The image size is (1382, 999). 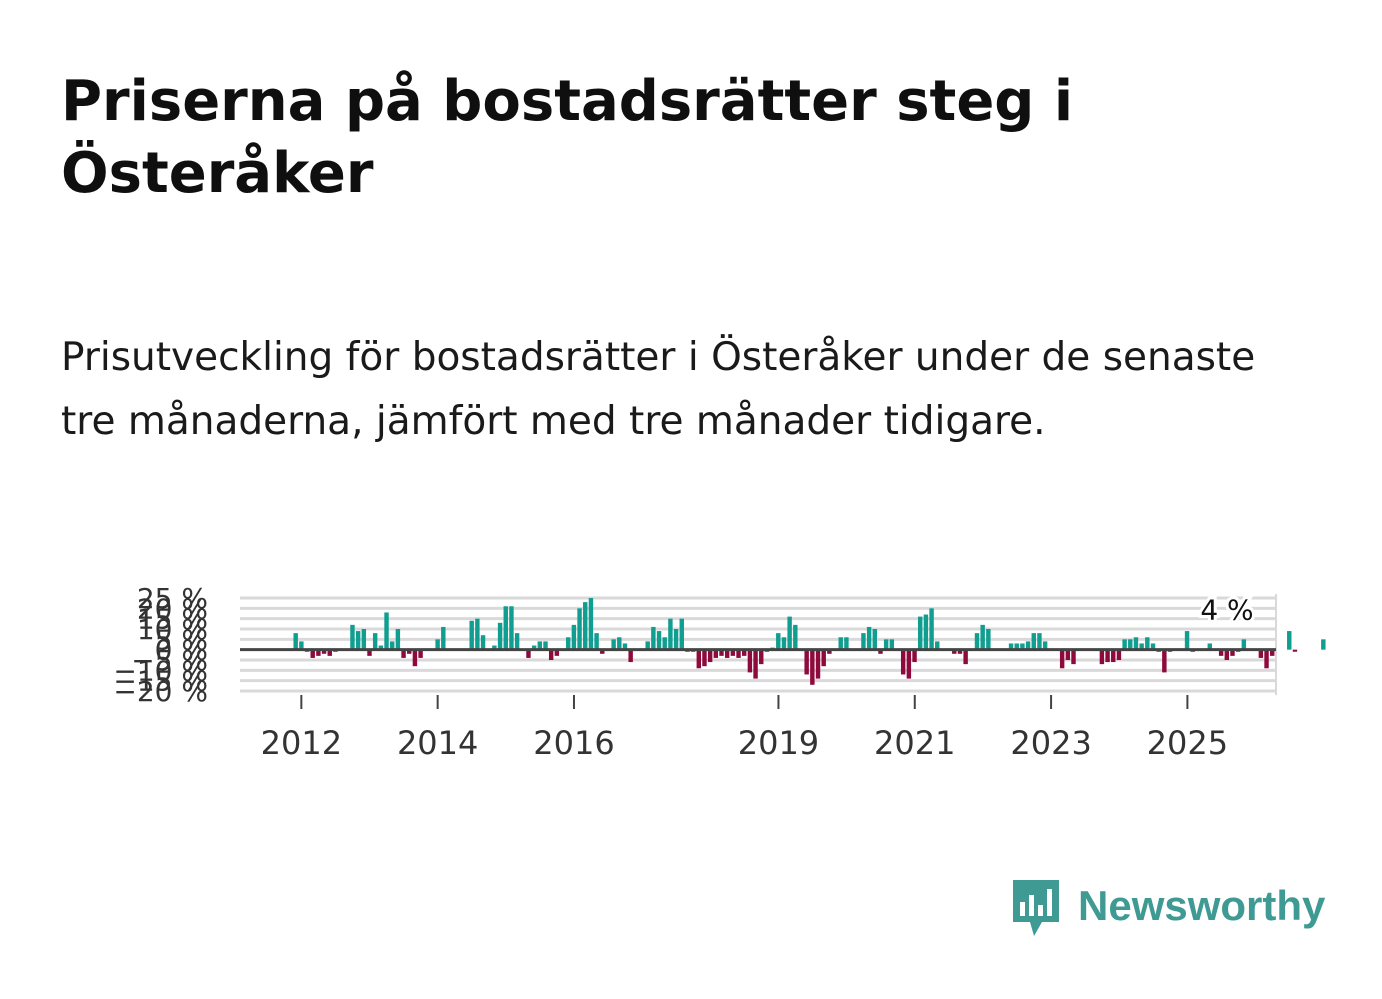 What do you see at coordinates (172, 619) in the screenshot?
I see `y-tick-label: 15 %` at bounding box center [172, 619].